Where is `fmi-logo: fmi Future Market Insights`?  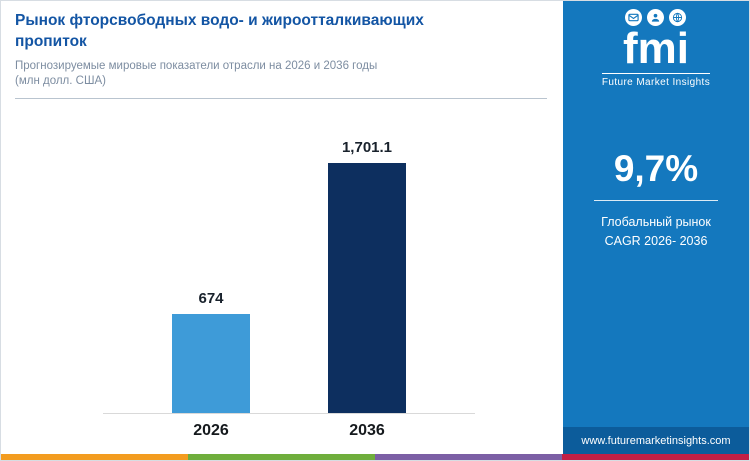 fmi-logo: fmi Future Market Insights is located at coordinates (656, 48).